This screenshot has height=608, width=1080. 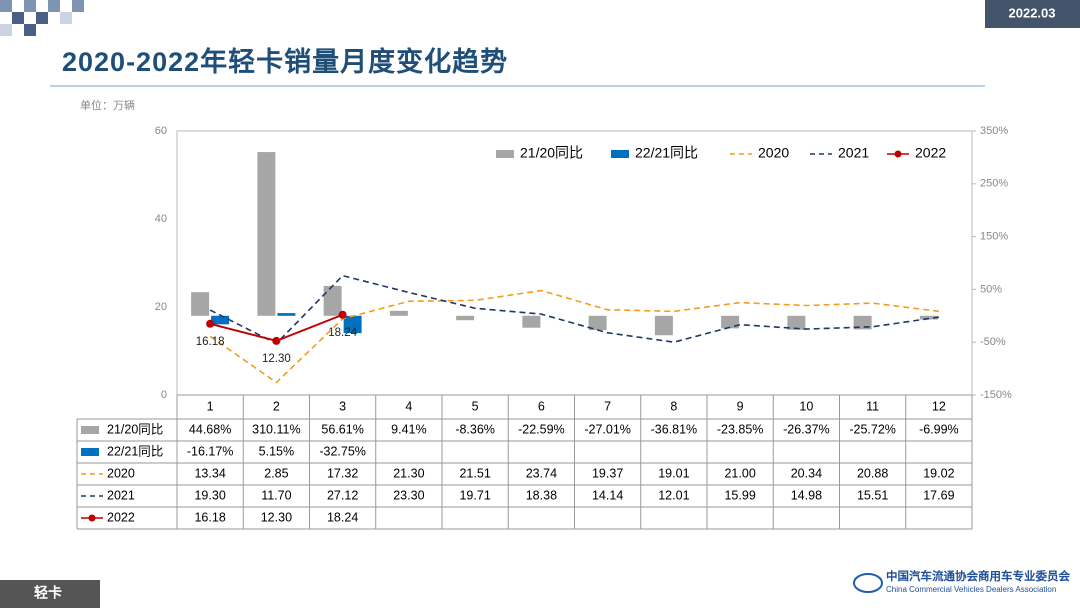 What do you see at coordinates (806, 495) in the screenshot?
I see `table-cell: 14.98` at bounding box center [806, 495].